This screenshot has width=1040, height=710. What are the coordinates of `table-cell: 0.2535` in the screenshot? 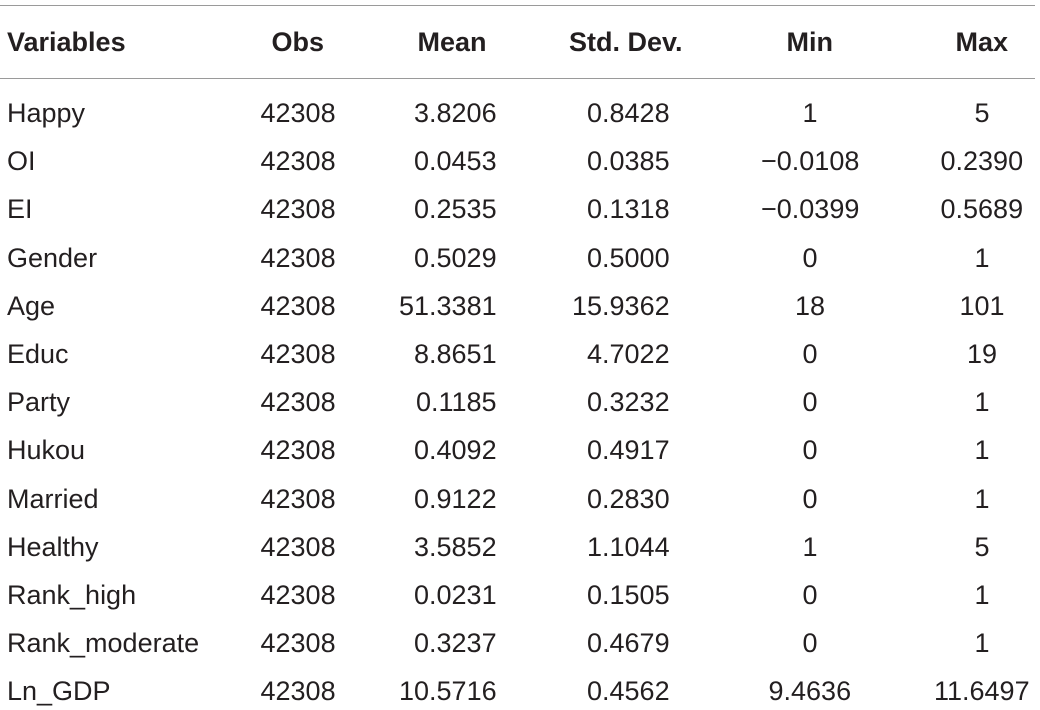 It's located at (455, 209).